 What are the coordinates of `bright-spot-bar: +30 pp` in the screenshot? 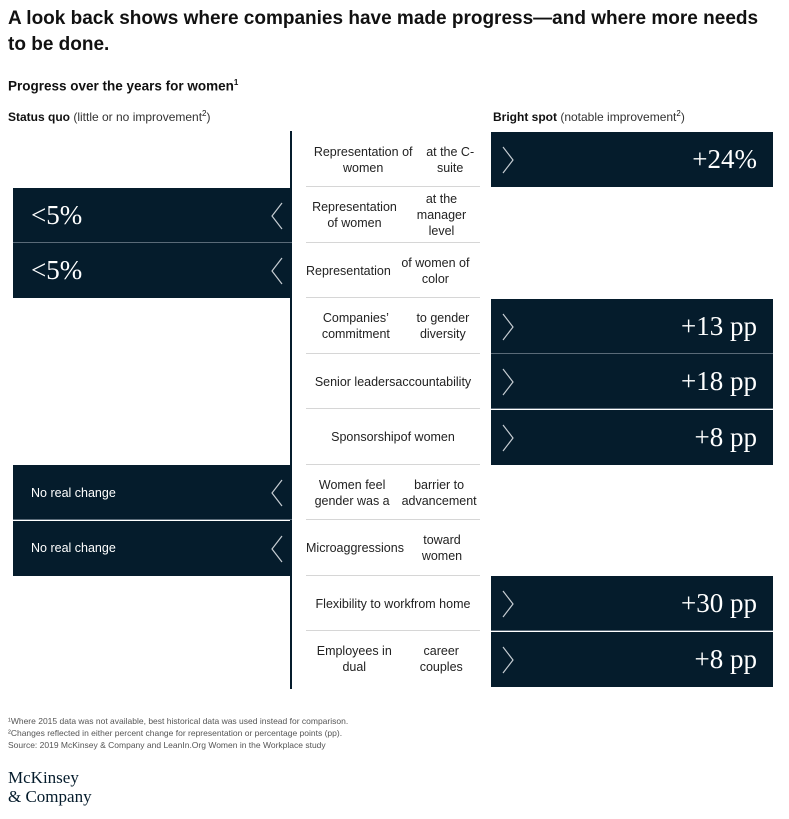 It's located at (632, 603).